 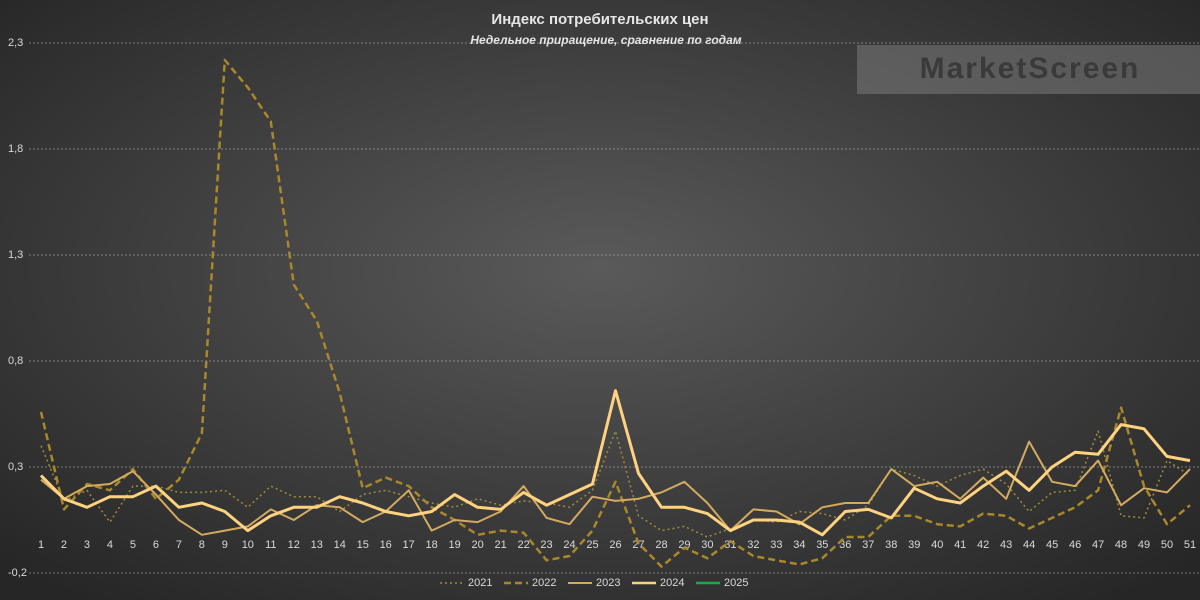 What do you see at coordinates (133, 545) in the screenshot?
I see `x-tick-label: 5` at bounding box center [133, 545].